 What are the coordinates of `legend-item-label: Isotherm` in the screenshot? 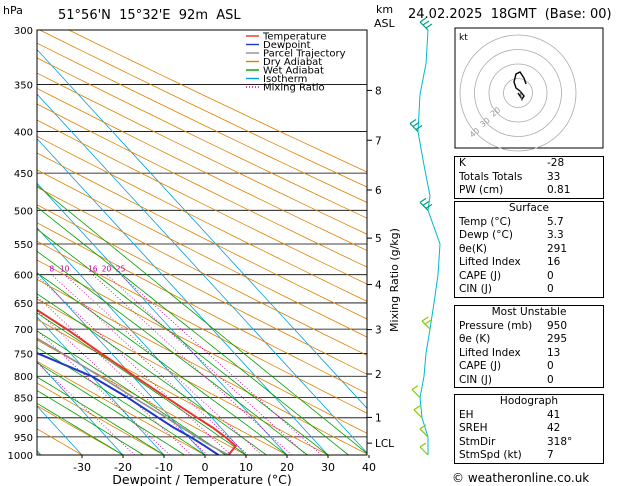 It's located at (285, 79).